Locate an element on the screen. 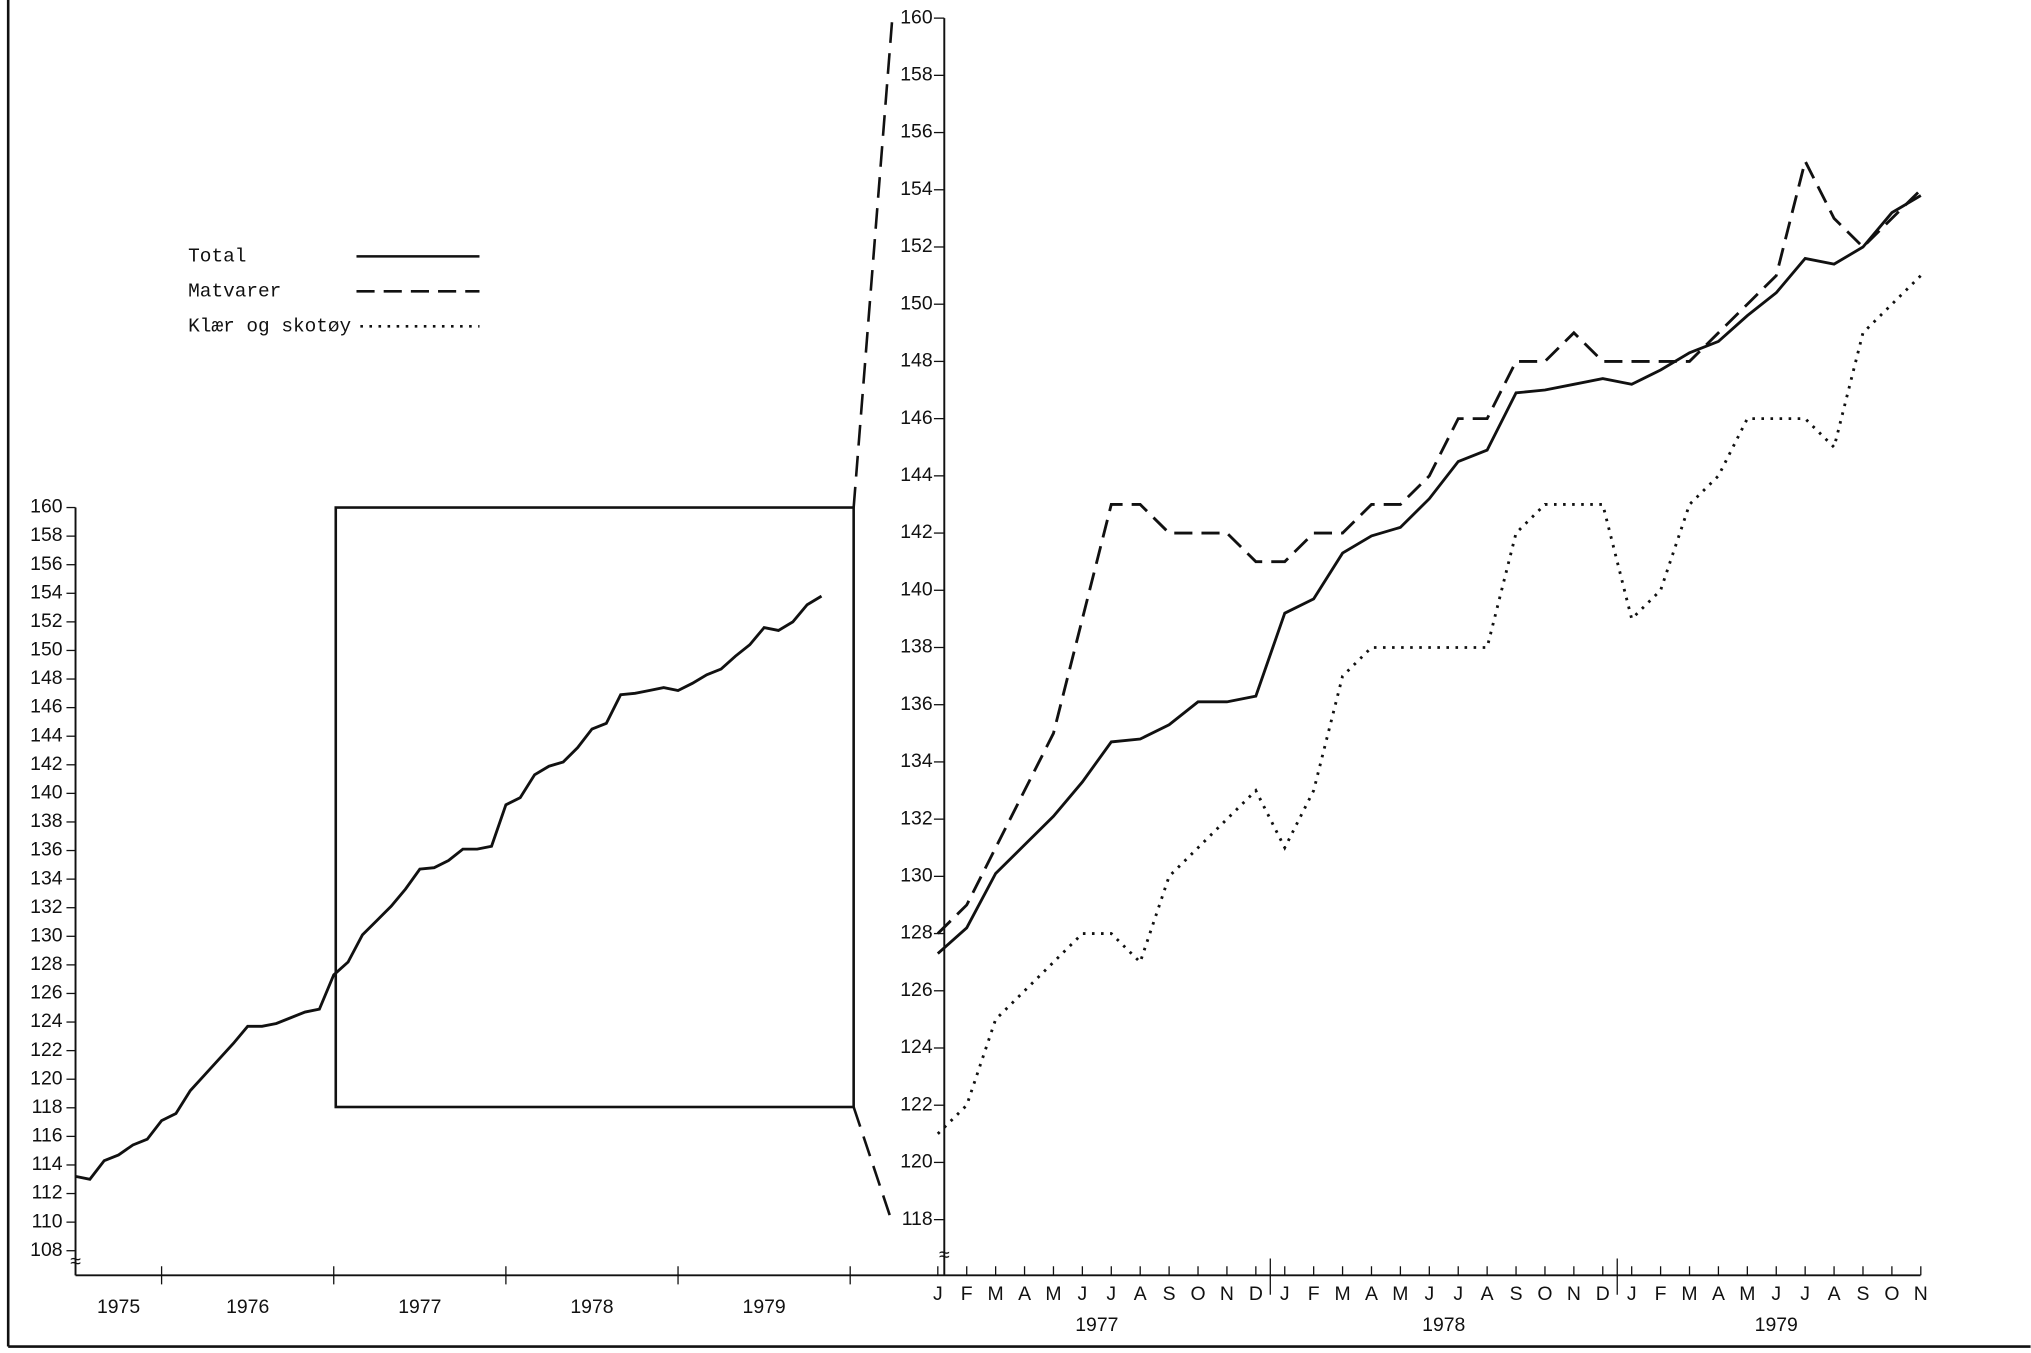 The width and height of the screenshot is (2031, 1353). x-tick-label: 1976 is located at coordinates (247, 1307).